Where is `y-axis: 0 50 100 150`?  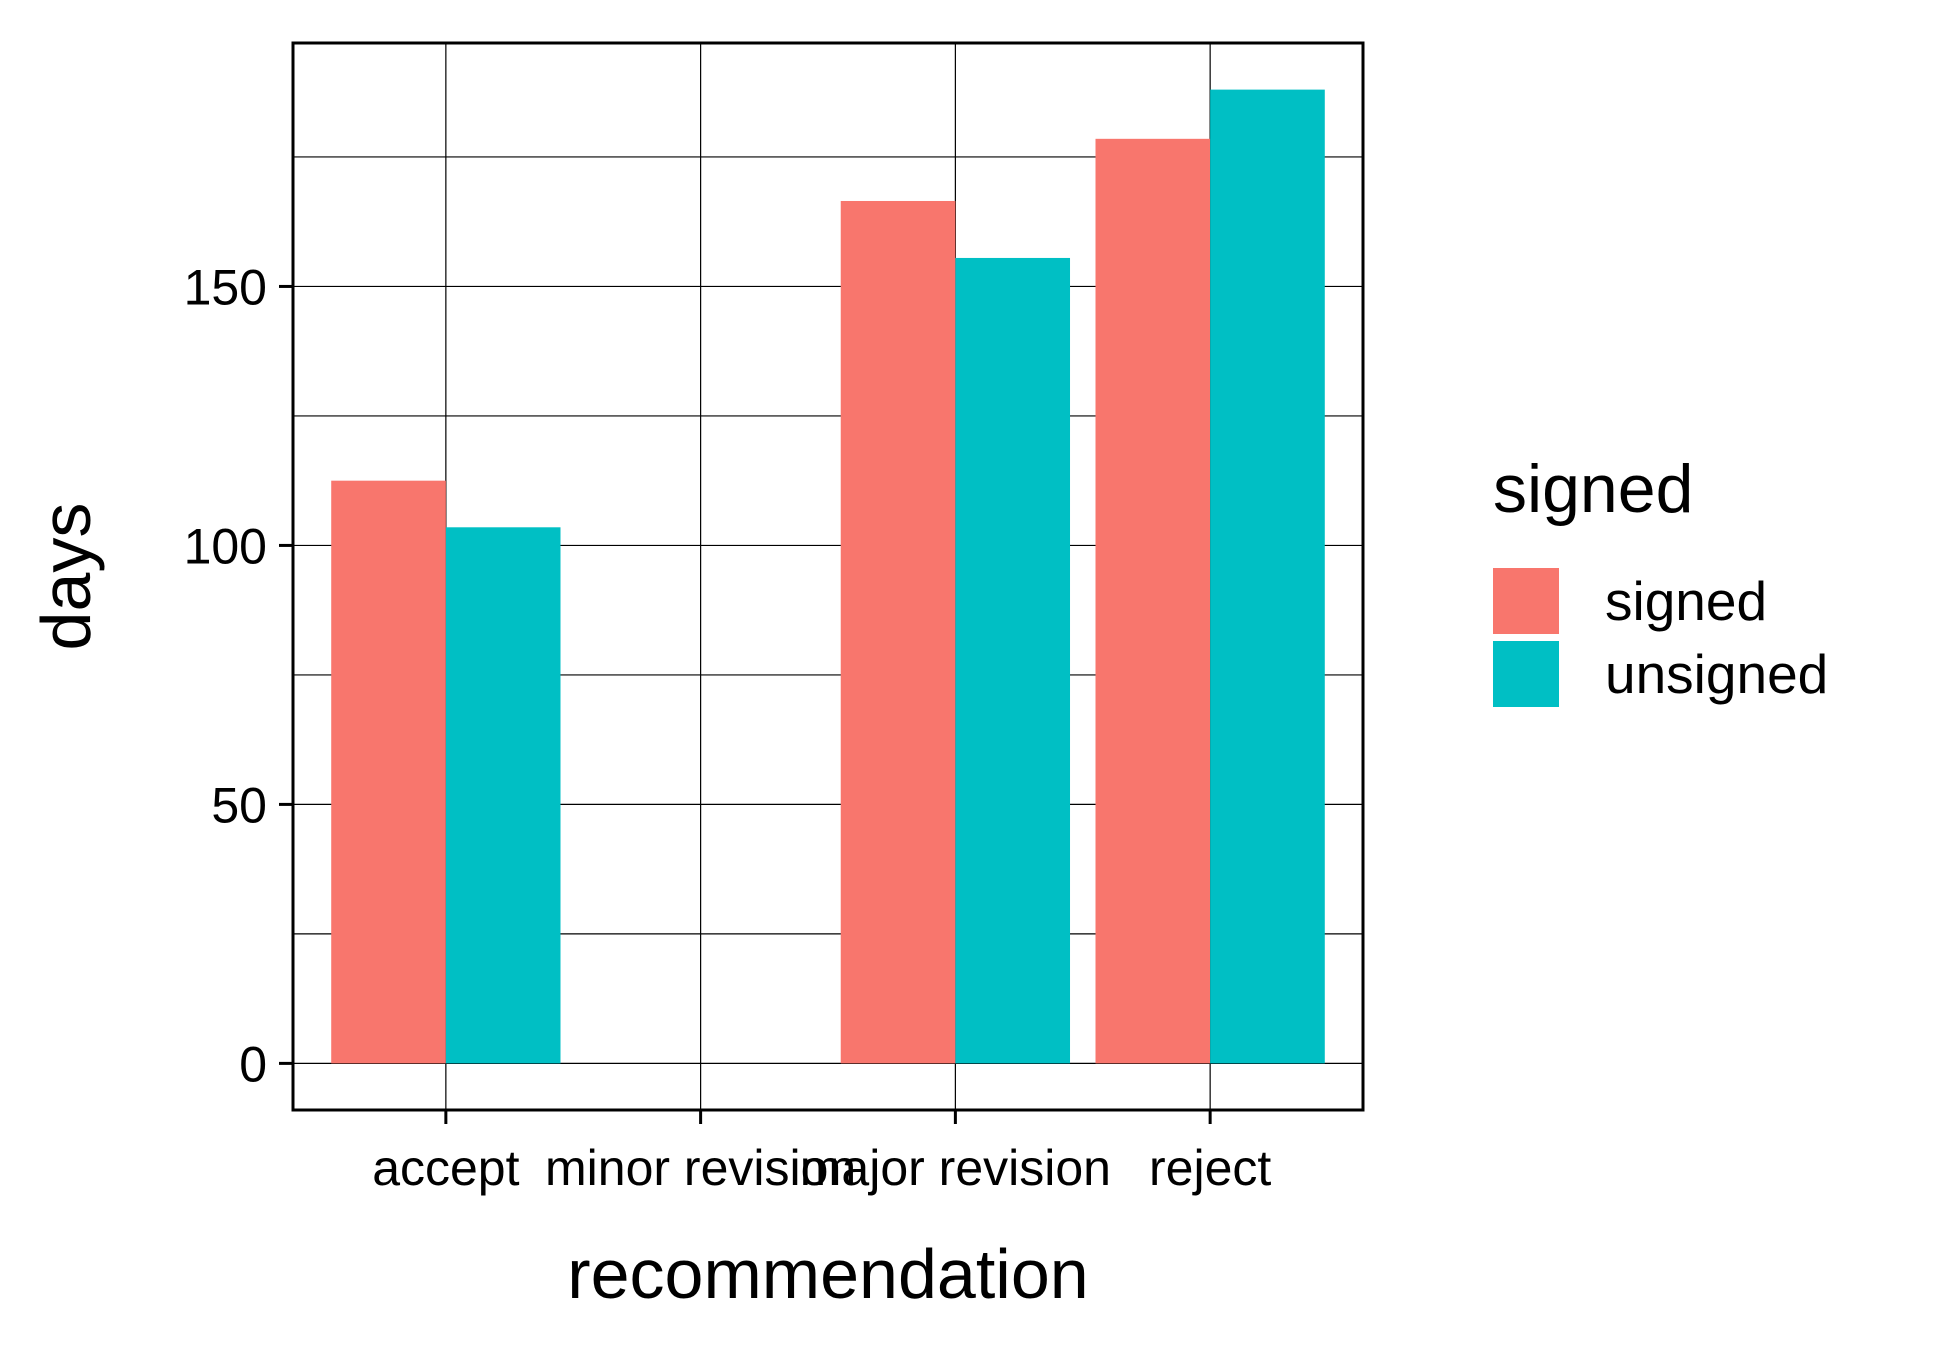
y-axis: 0 50 100 150 is located at coordinates (238, 675).